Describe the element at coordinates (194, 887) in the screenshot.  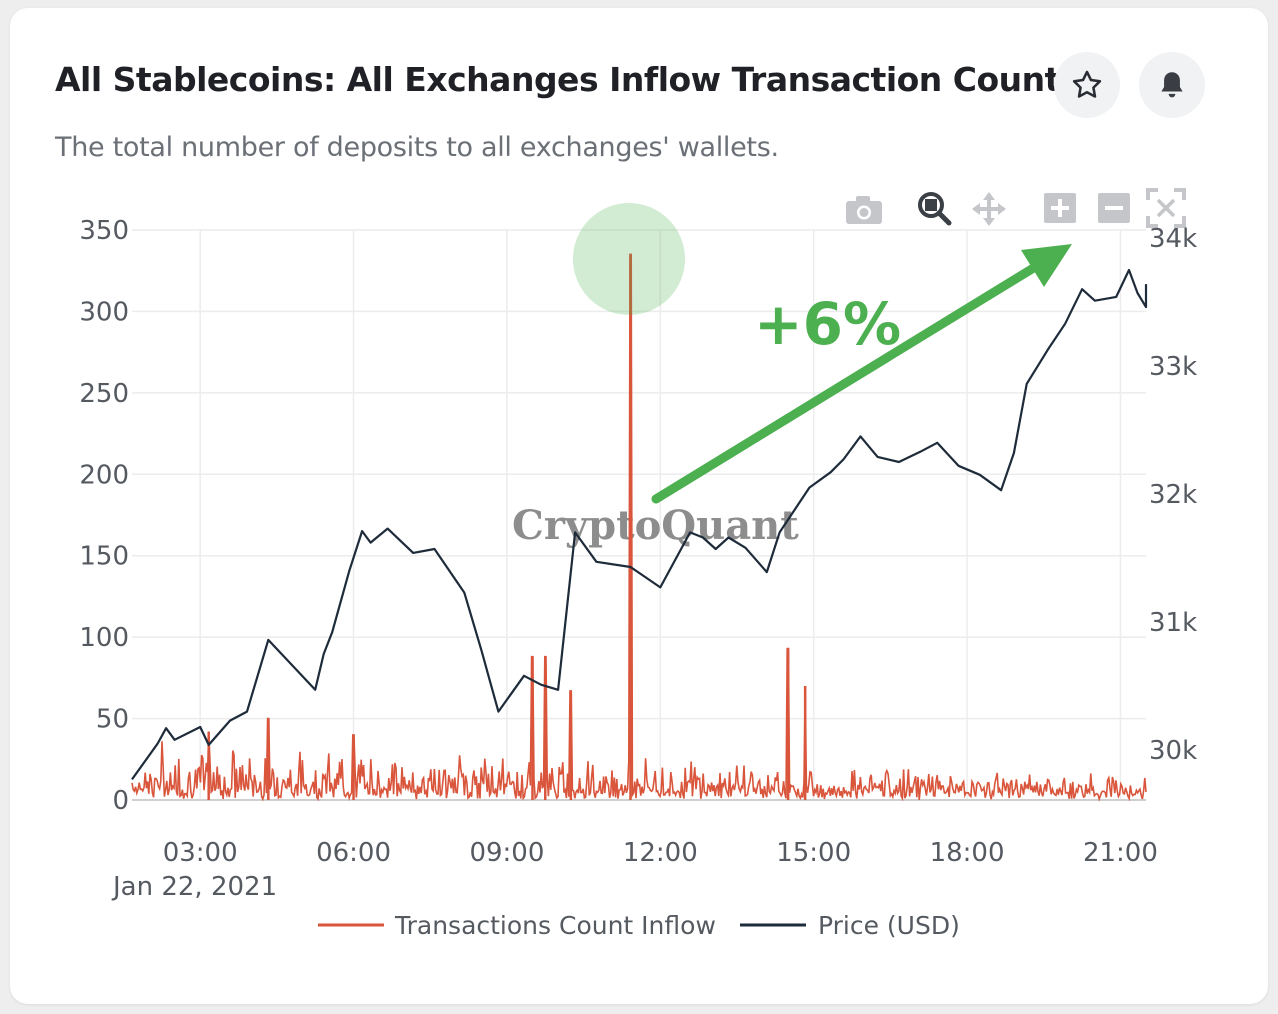
I see `x-date-label: Jan 22, 2021` at that location.